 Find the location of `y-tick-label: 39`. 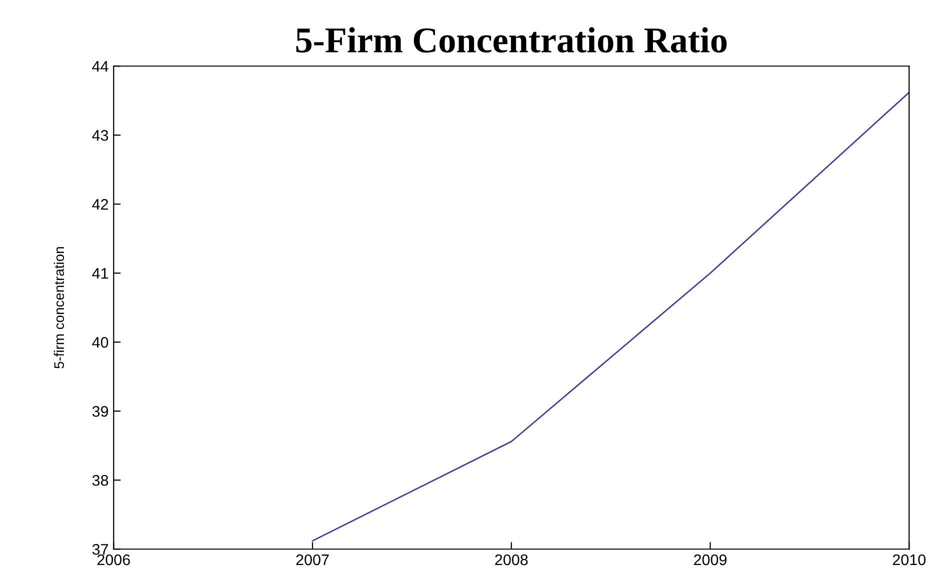

y-tick-label: 39 is located at coordinates (100, 411).